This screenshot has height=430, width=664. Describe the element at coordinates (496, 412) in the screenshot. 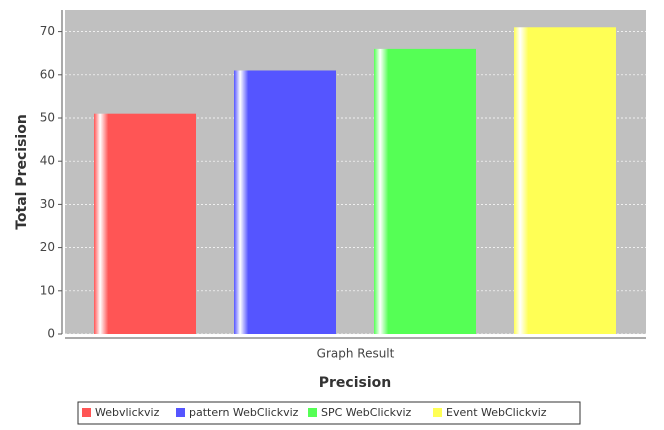

I see `legend-label: Event WebClickviz` at that location.